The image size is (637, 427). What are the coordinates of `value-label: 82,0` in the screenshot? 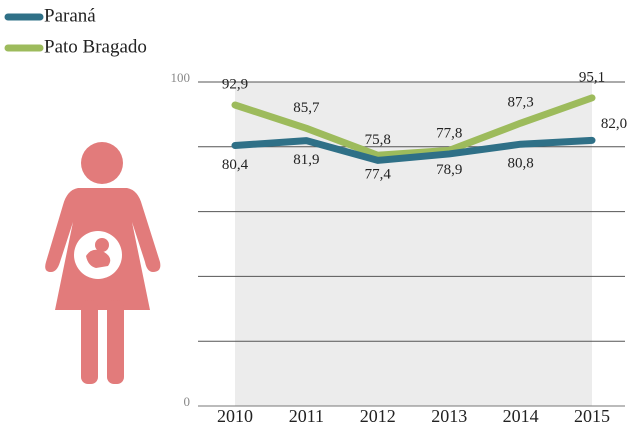 It's located at (614, 124).